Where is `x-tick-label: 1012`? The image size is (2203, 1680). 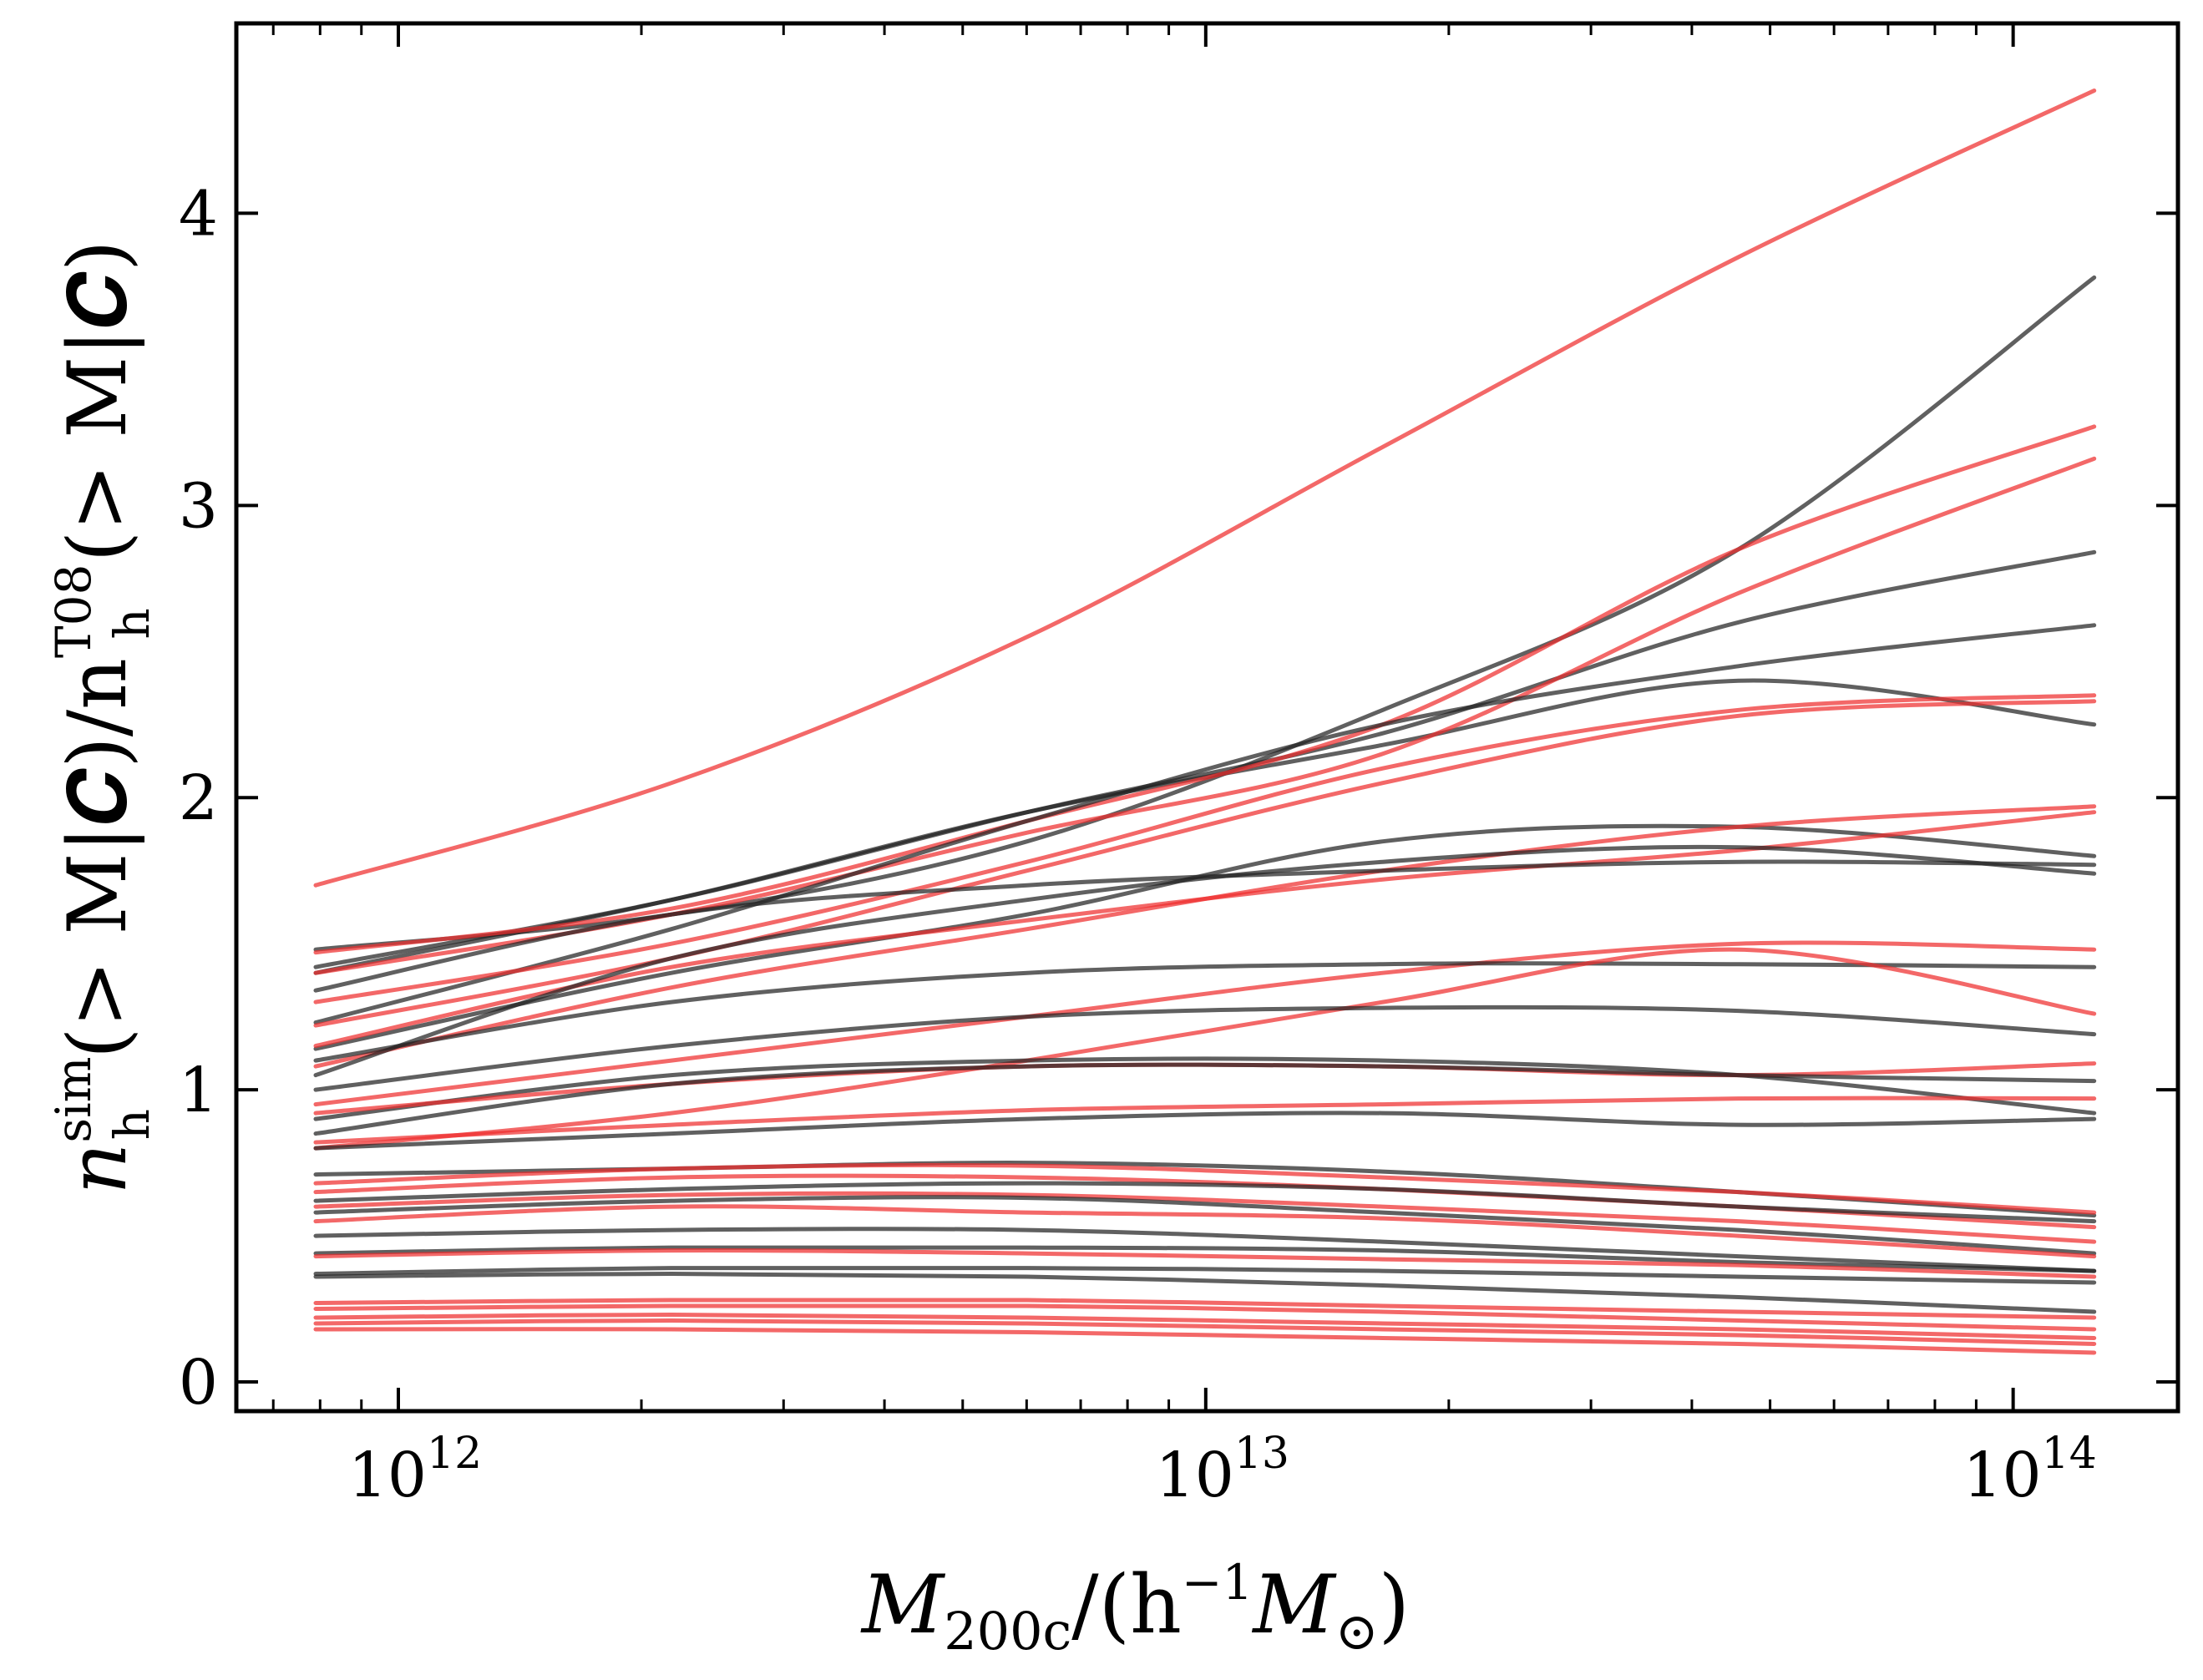
x-tick-label: 1012 is located at coordinates (415, 1470).